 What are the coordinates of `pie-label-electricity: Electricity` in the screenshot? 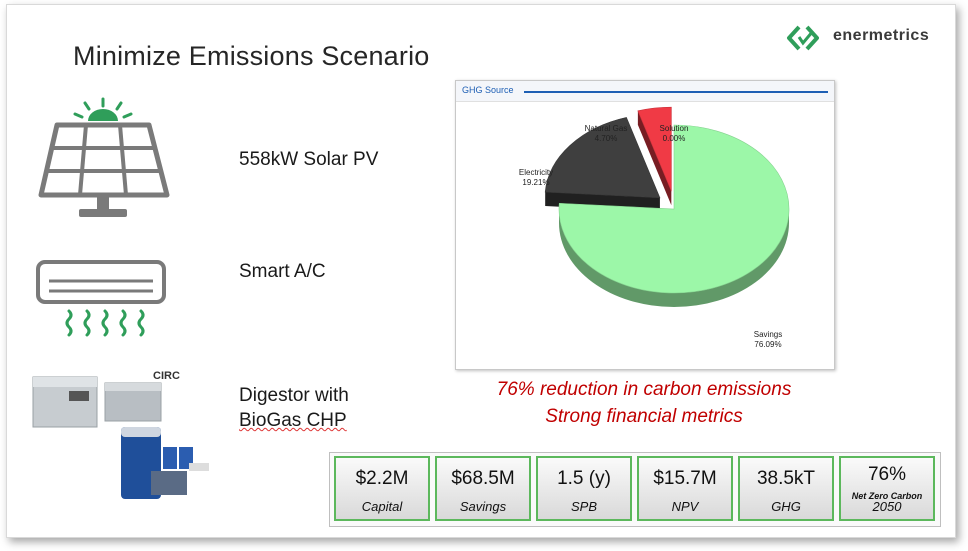 It's located at (536, 172).